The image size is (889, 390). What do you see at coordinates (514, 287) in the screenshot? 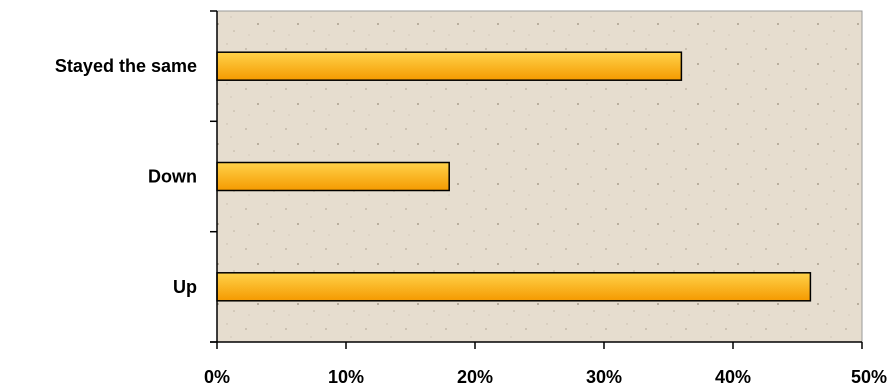
I see `bar-up` at bounding box center [514, 287].